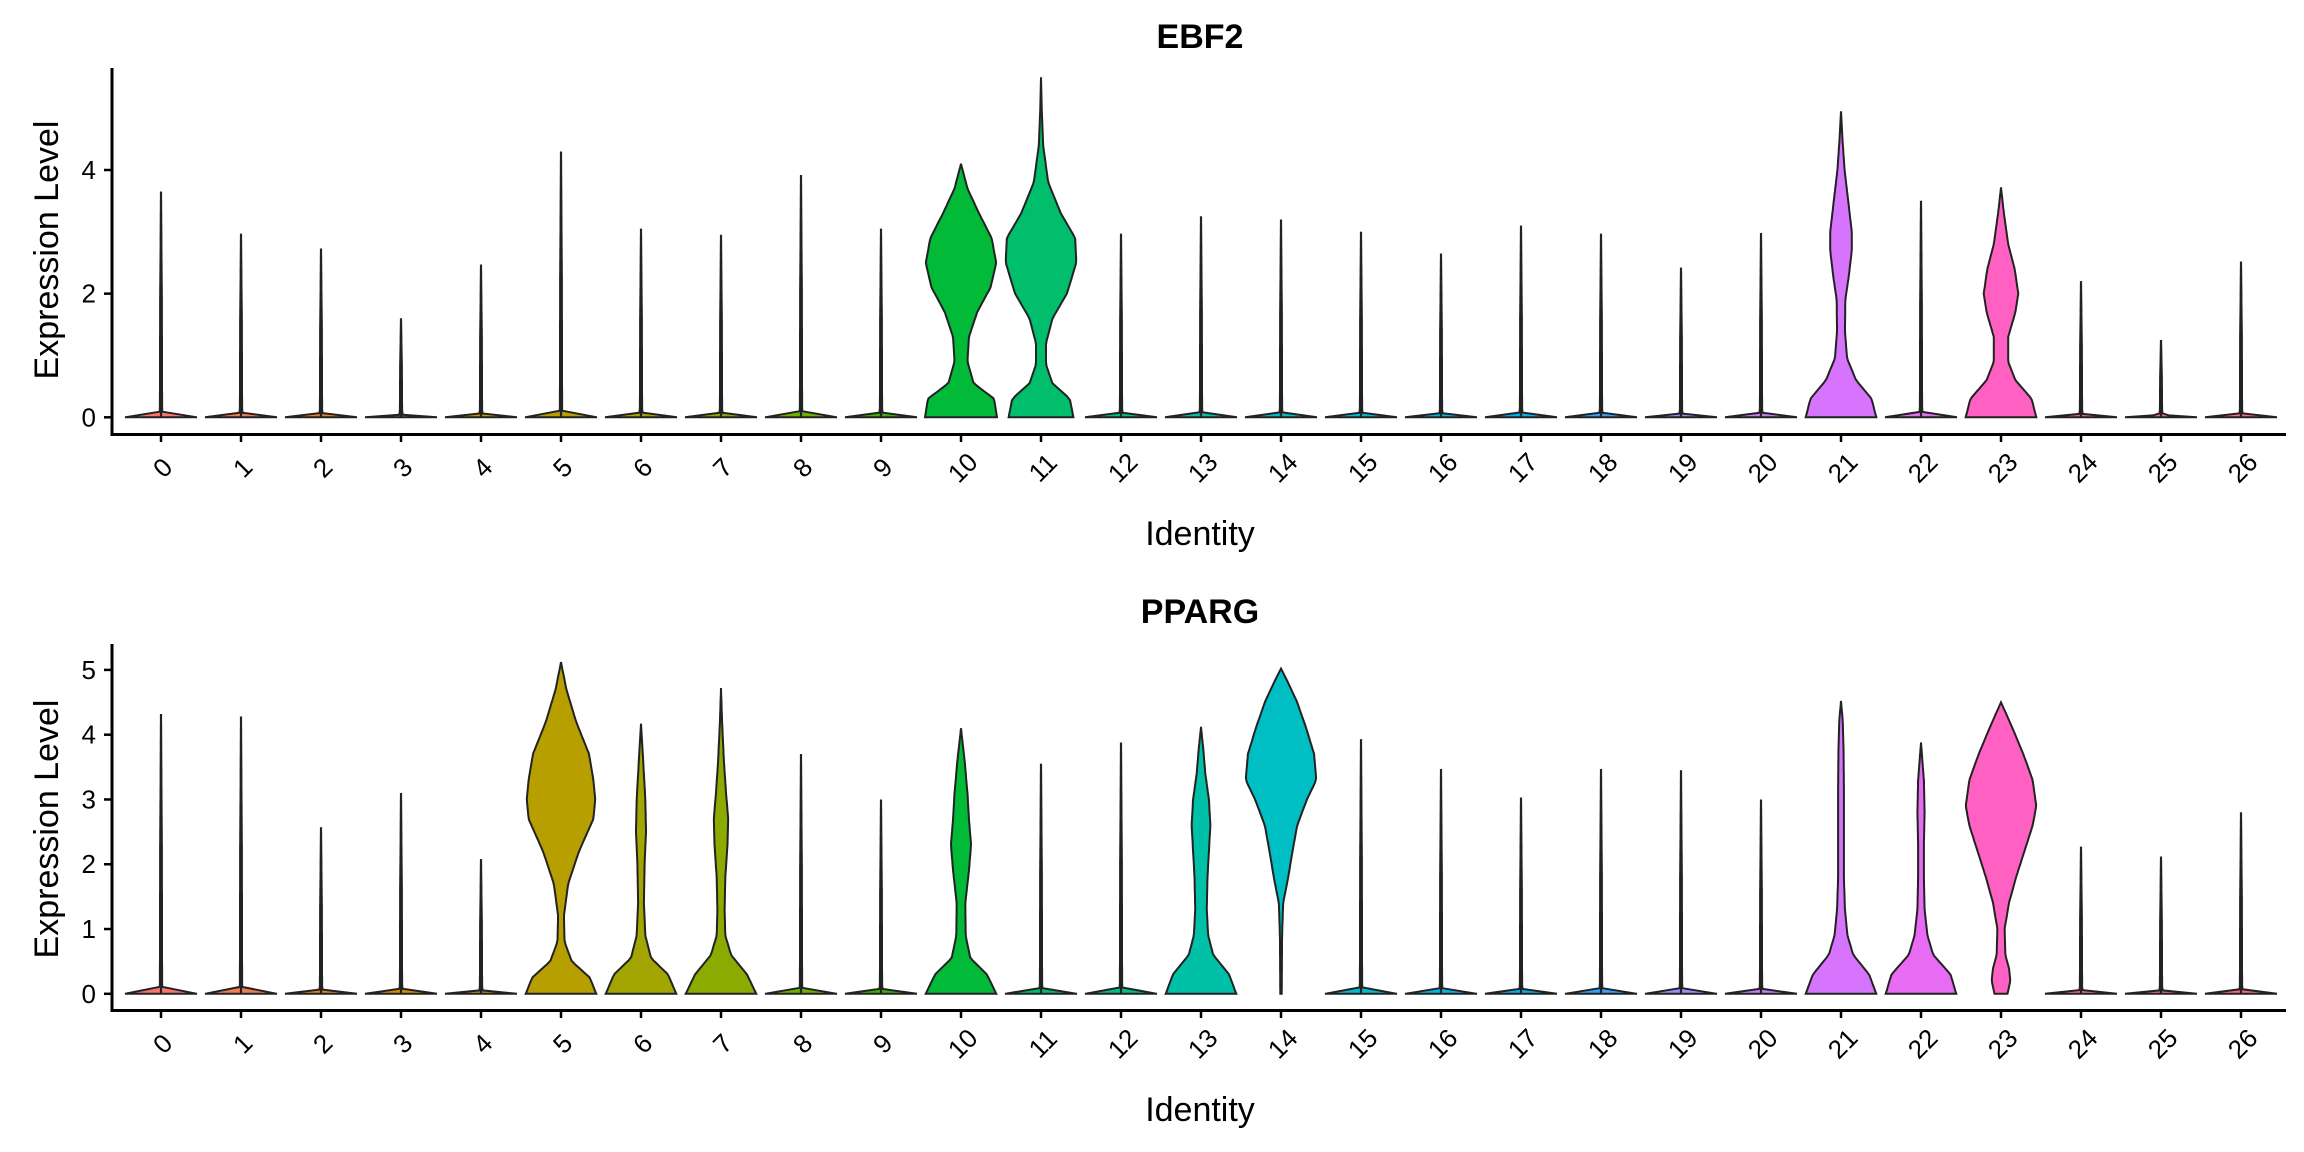 The image size is (2304, 1152). I want to click on panel-title: EBF2, so click(1200, 37).